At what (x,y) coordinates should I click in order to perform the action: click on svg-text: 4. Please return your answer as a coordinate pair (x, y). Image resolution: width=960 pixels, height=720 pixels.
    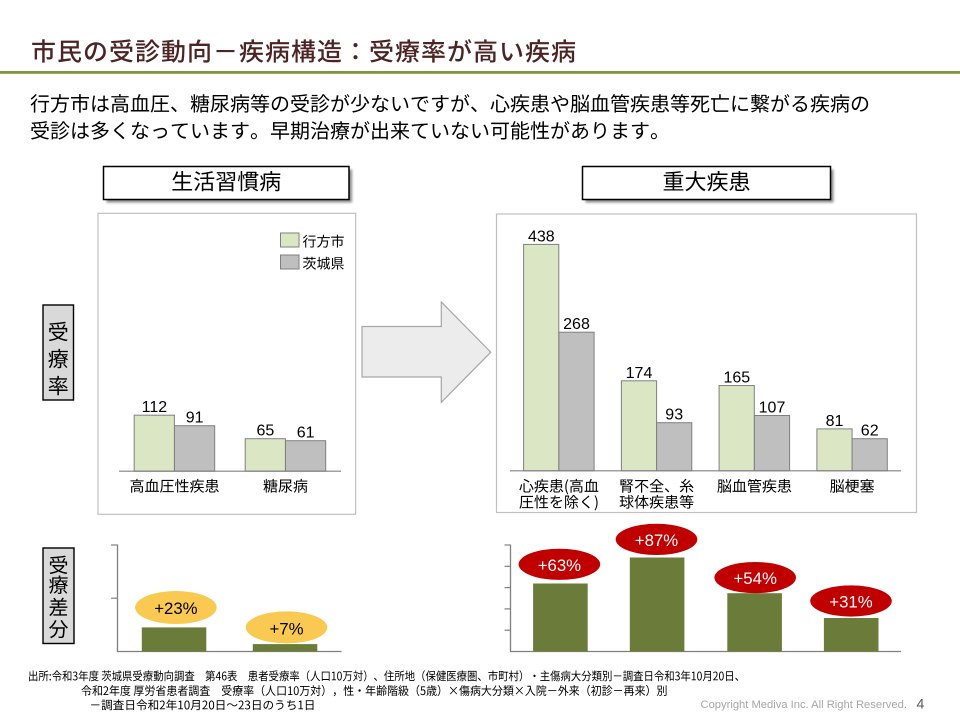
    Looking at the image, I should click on (921, 703).